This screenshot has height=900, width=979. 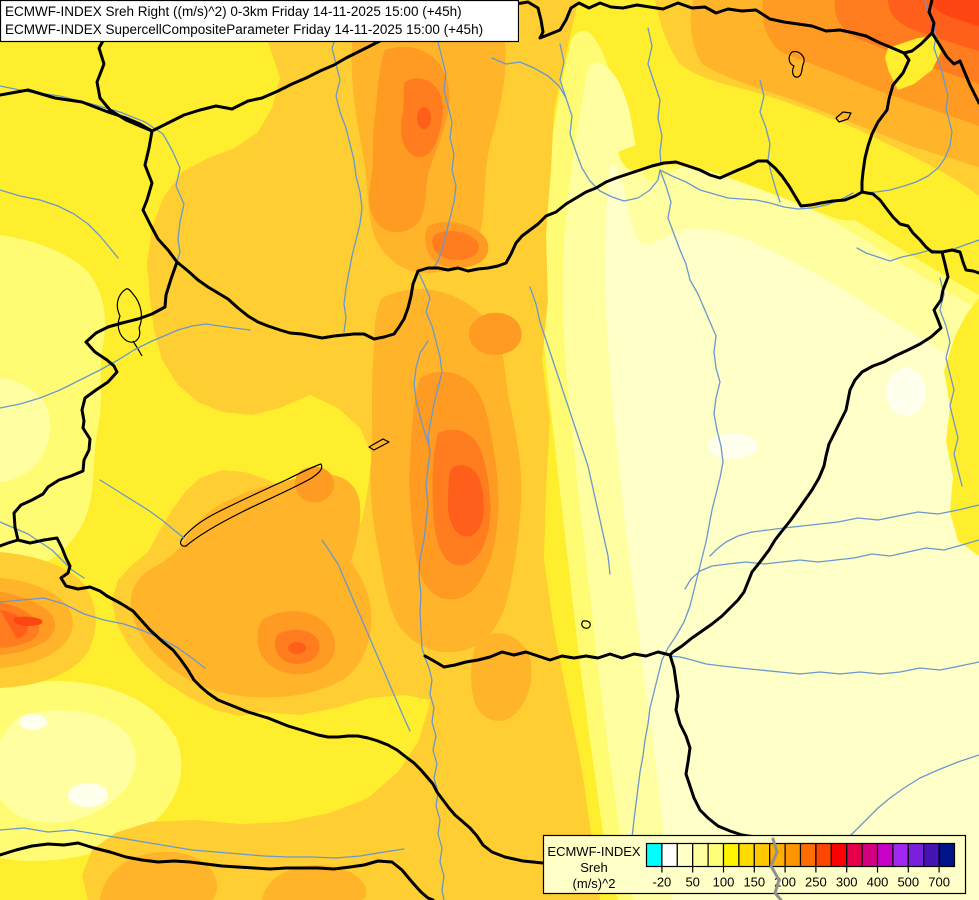 What do you see at coordinates (59, 224) in the screenshot?
I see `austria-river` at bounding box center [59, 224].